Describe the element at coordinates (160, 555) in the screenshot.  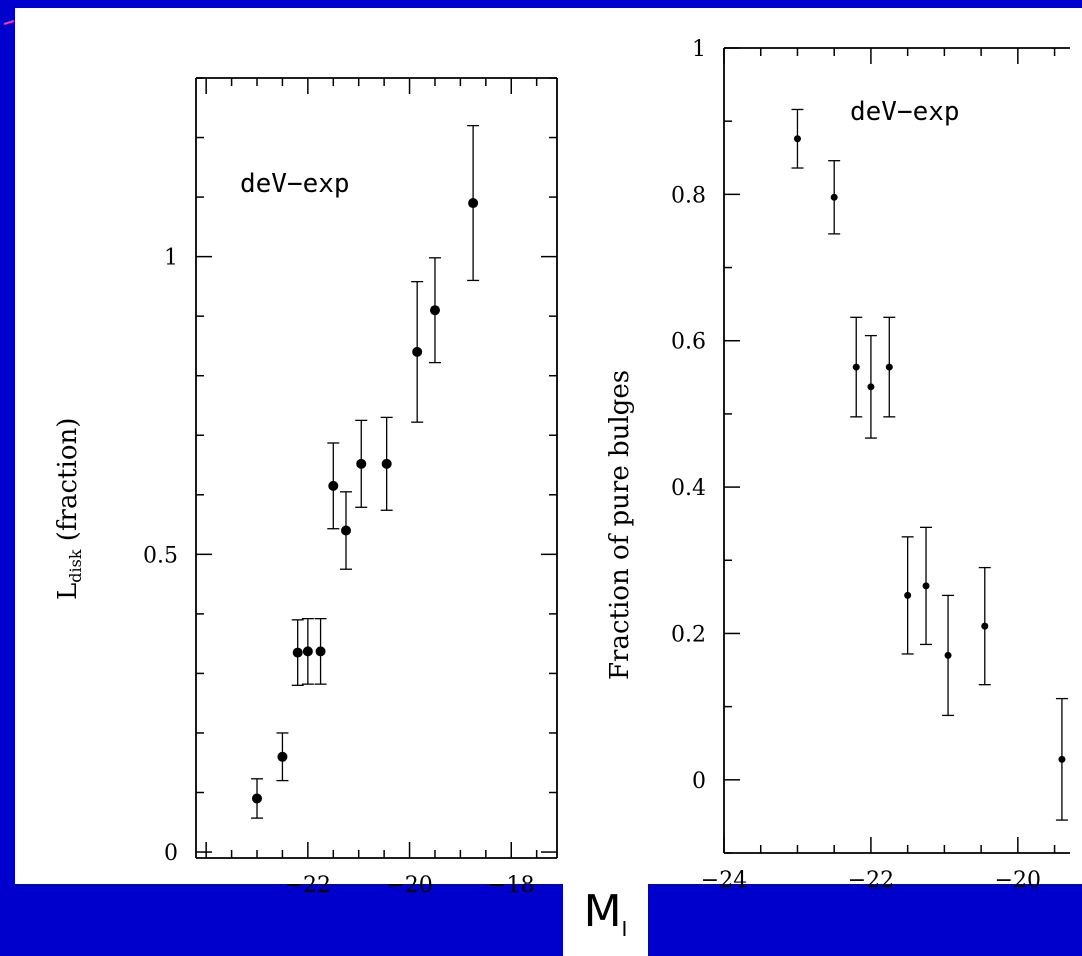
I see `y-tick-label: 0.5` at that location.